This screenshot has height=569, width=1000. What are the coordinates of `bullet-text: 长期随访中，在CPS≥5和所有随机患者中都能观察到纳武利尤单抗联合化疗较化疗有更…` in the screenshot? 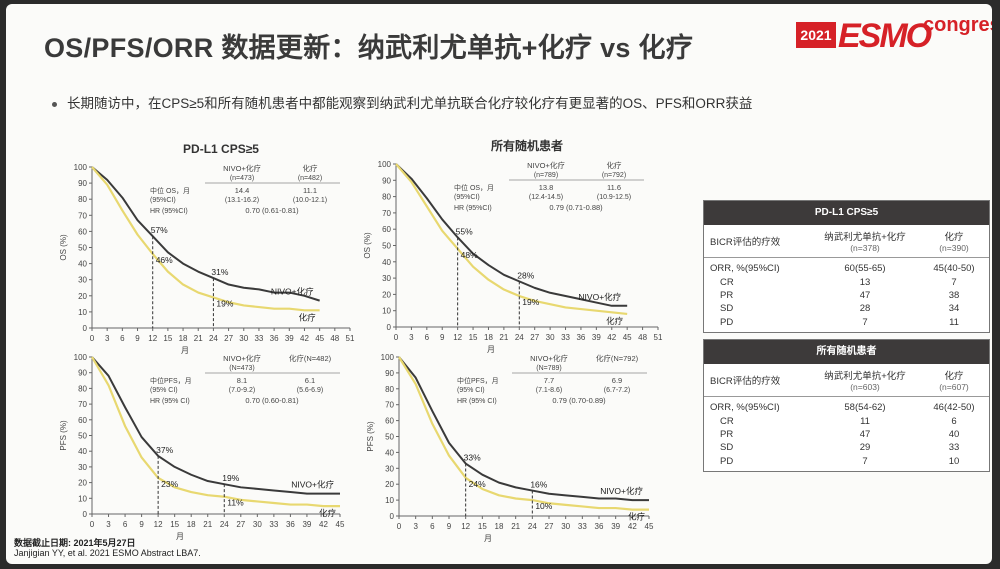 It's located at (410, 103).